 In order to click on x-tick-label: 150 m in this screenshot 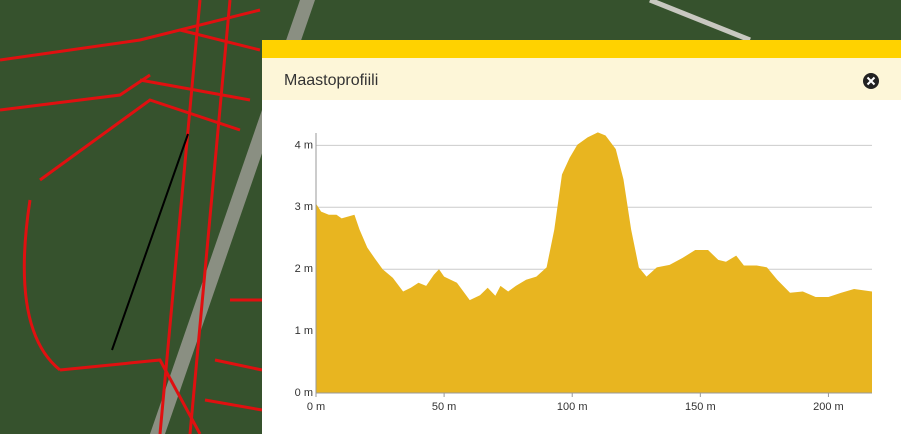, I will do `click(700, 407)`.